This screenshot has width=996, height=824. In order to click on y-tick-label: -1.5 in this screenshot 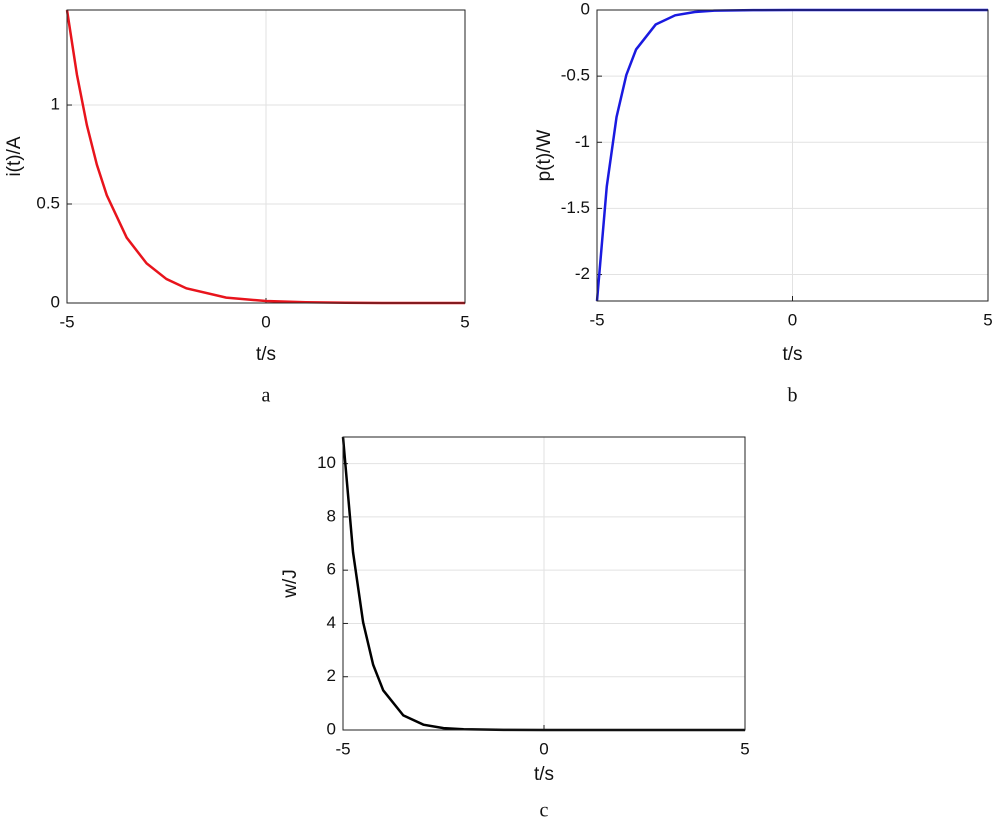, I will do `click(575, 207)`.